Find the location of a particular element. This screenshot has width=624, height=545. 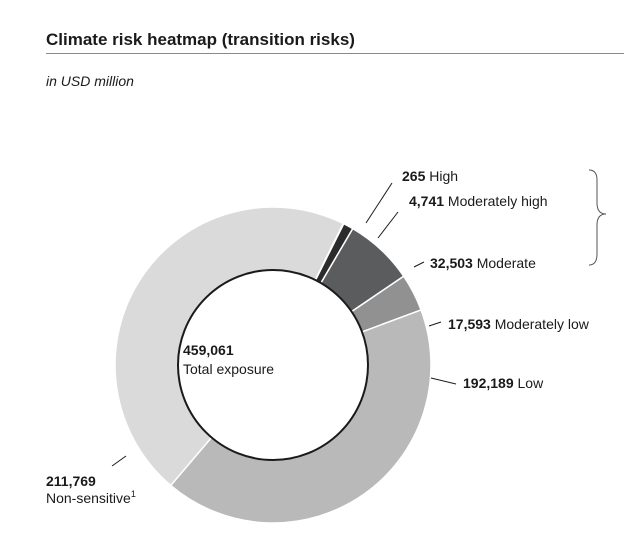

label-value-moderately-low: 17,593 is located at coordinates (469, 324).